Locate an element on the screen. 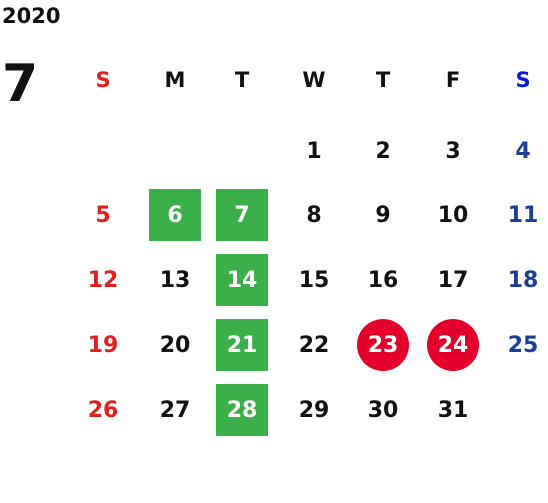 Image resolution: width=548 pixels, height=503 pixels. day: 23 is located at coordinates (383, 345).